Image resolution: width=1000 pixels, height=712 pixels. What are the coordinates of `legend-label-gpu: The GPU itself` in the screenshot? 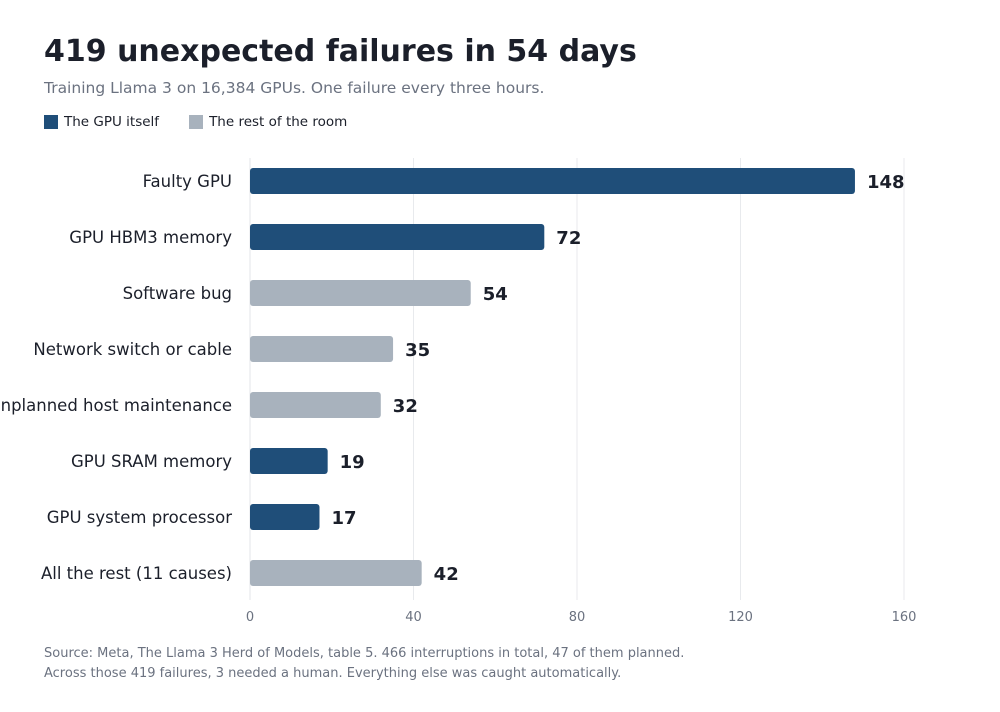 It's located at (112, 122).